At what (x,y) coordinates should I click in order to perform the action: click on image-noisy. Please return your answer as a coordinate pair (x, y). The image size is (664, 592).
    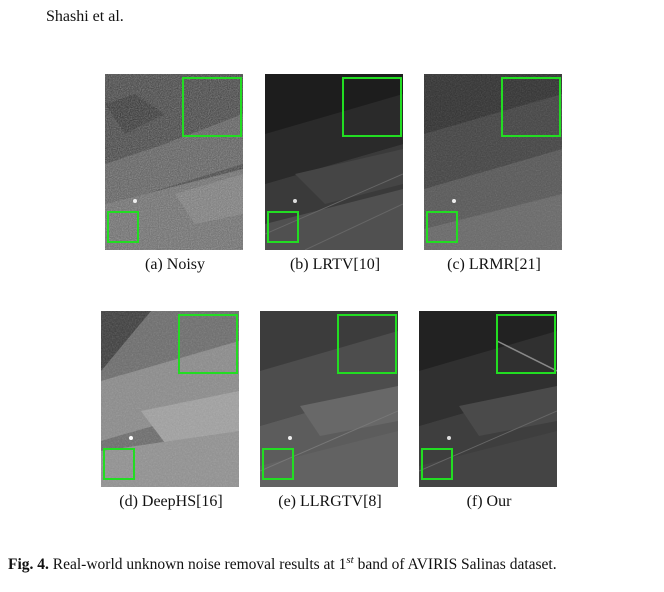
    Looking at the image, I should click on (174, 162).